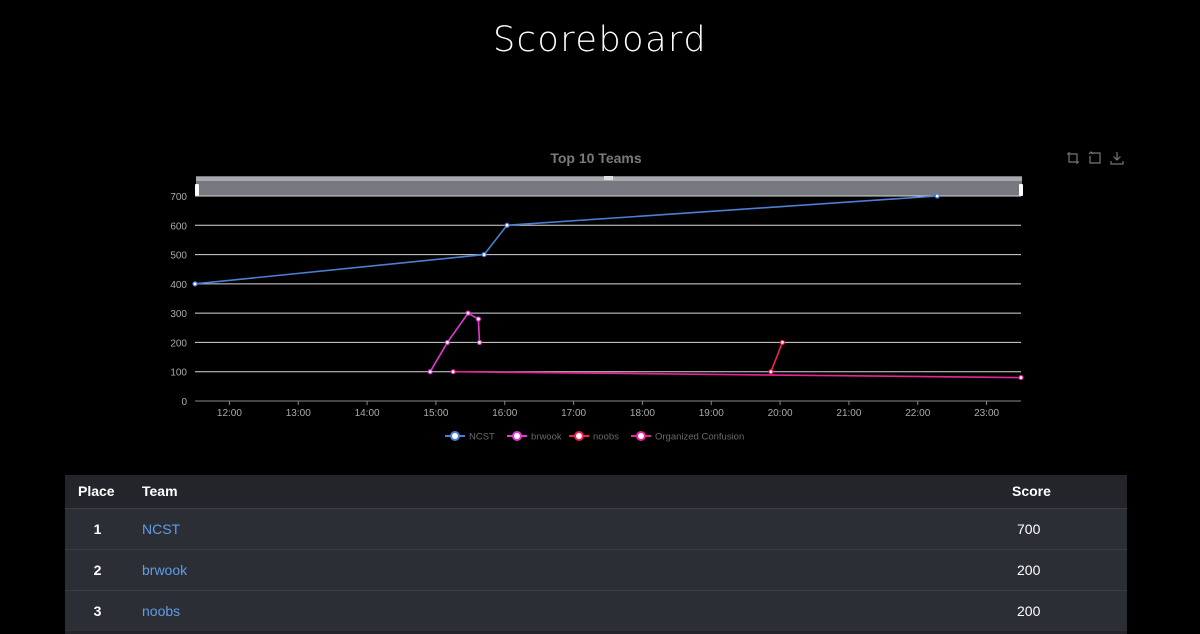 The height and width of the screenshot is (634, 1200). Describe the element at coordinates (1021, 190) in the screenshot. I see `zoom-handle-right` at that location.